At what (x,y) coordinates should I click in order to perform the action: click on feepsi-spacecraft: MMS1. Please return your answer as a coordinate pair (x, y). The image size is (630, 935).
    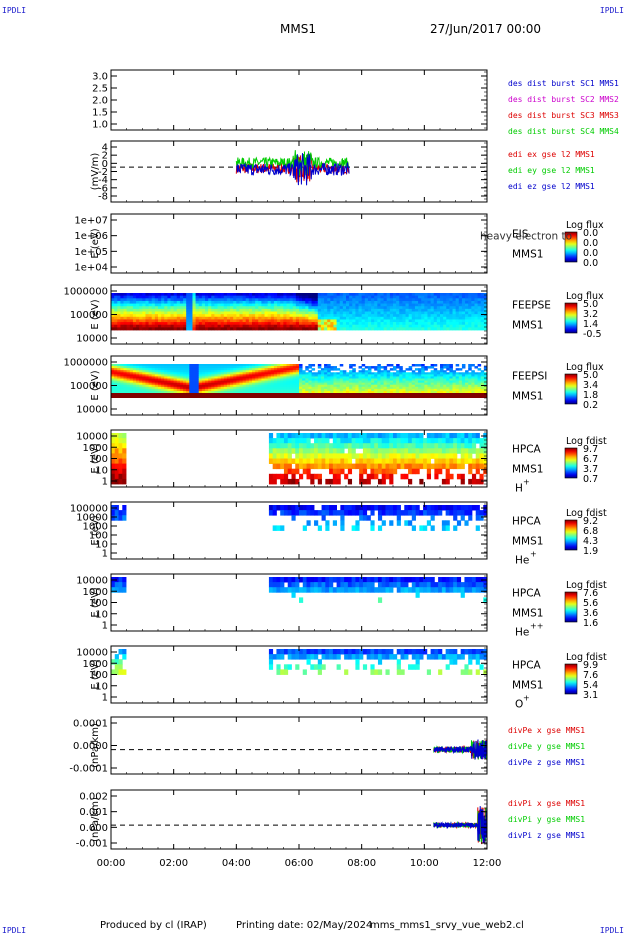
    Looking at the image, I should click on (527, 397).